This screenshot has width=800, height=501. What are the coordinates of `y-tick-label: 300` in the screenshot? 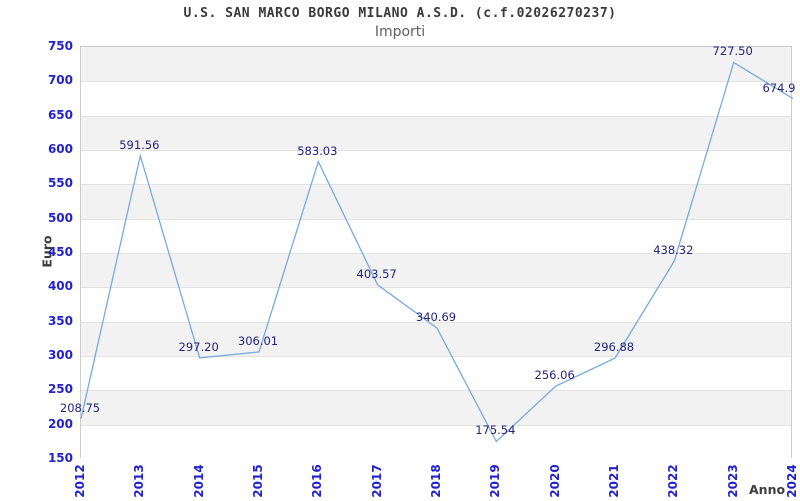 It's located at (60, 355).